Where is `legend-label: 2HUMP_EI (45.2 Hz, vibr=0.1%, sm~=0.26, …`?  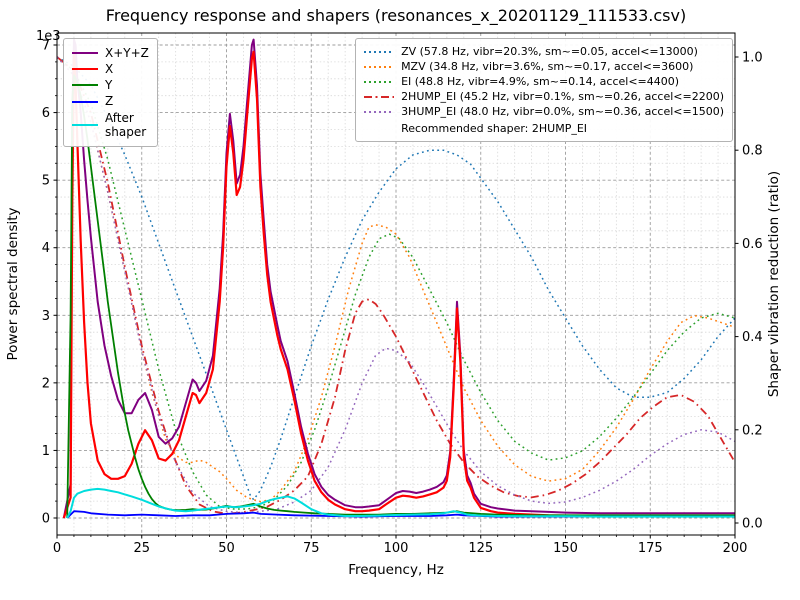
legend-label: 2HUMP_EI (45.2 Hz, vibr=0.1%, sm~=0.26, … is located at coordinates (562, 96).